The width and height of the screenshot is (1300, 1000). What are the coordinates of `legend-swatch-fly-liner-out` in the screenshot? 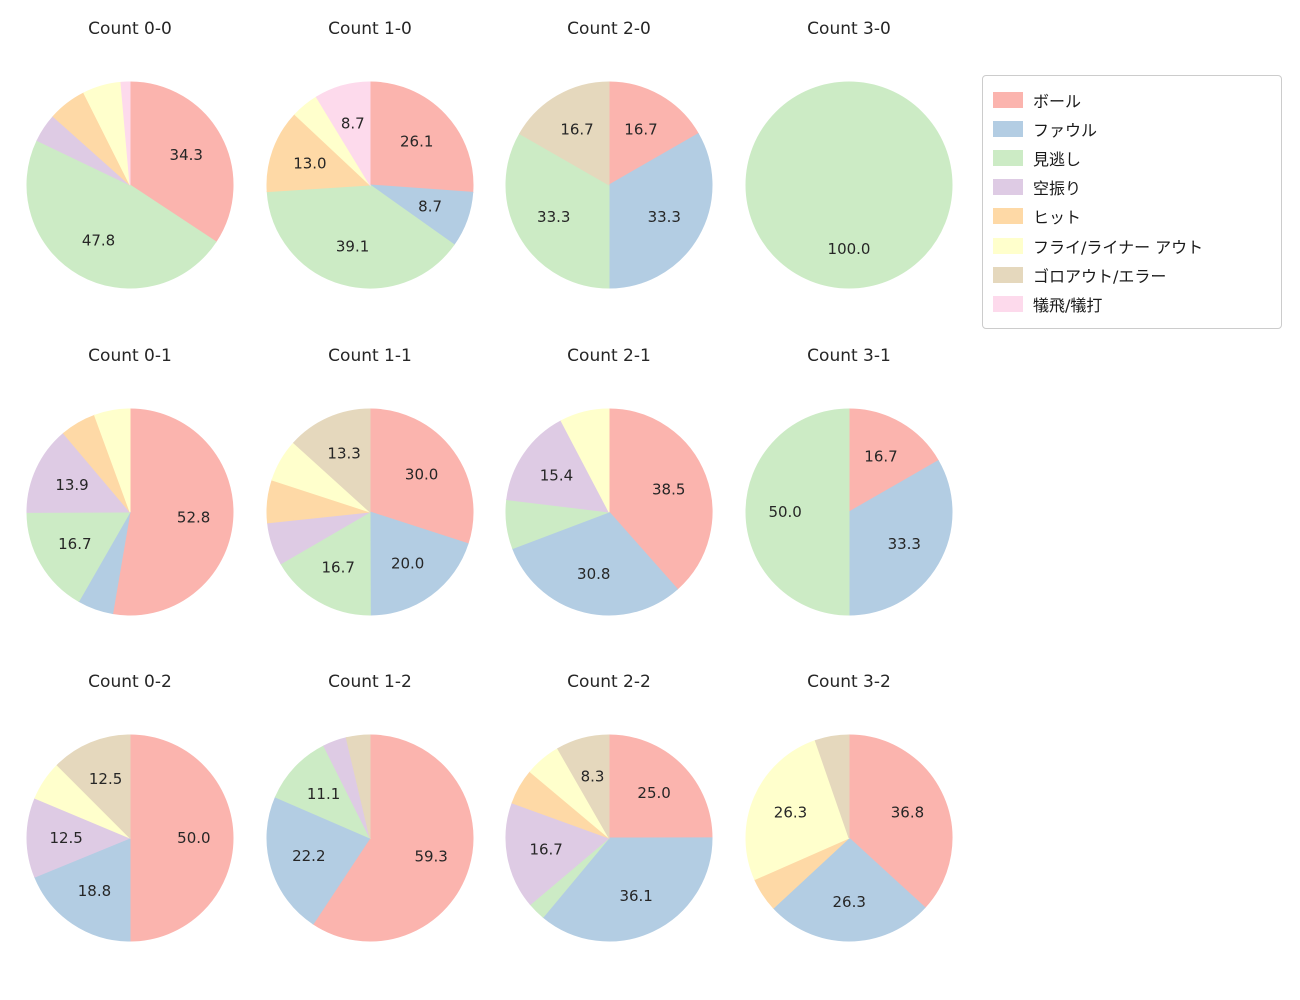 It's located at (1008, 245).